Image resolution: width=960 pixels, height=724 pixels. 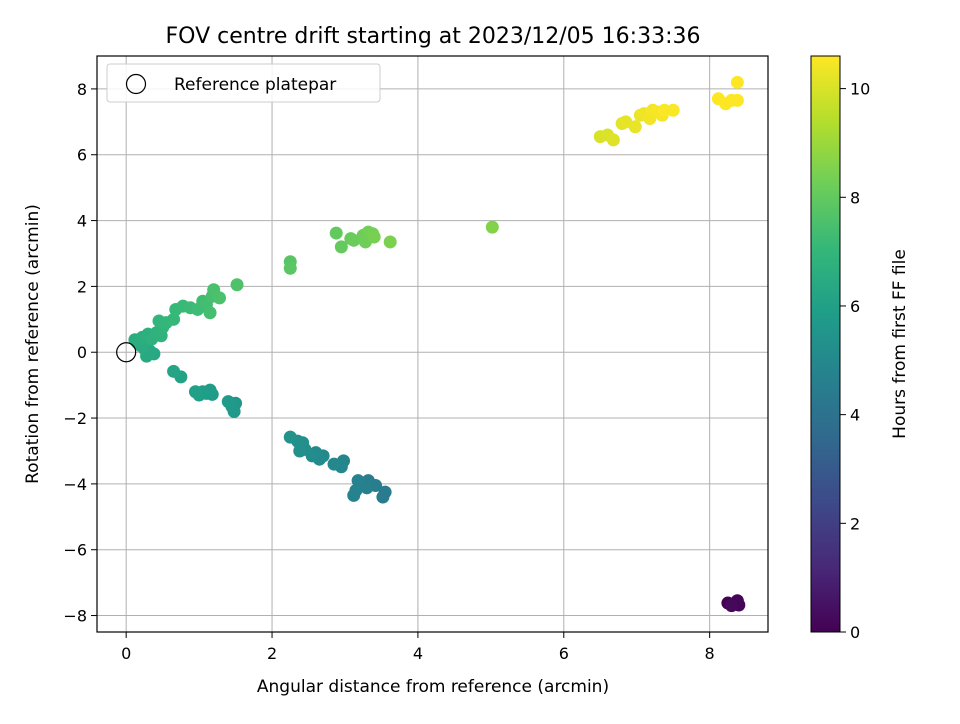 I want to click on colorbar-tick-label: 4, so click(x=855, y=415).